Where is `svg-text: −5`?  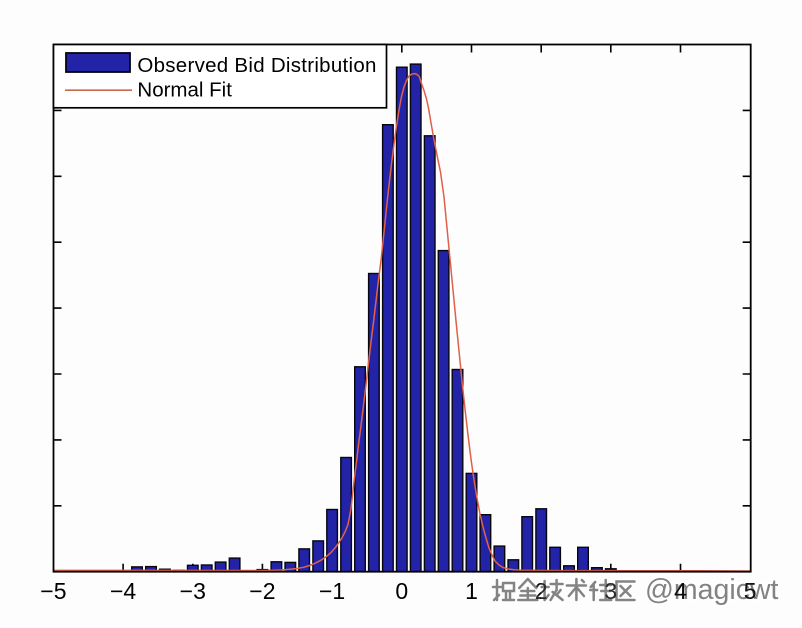
svg-text: −5 is located at coordinates (53, 591).